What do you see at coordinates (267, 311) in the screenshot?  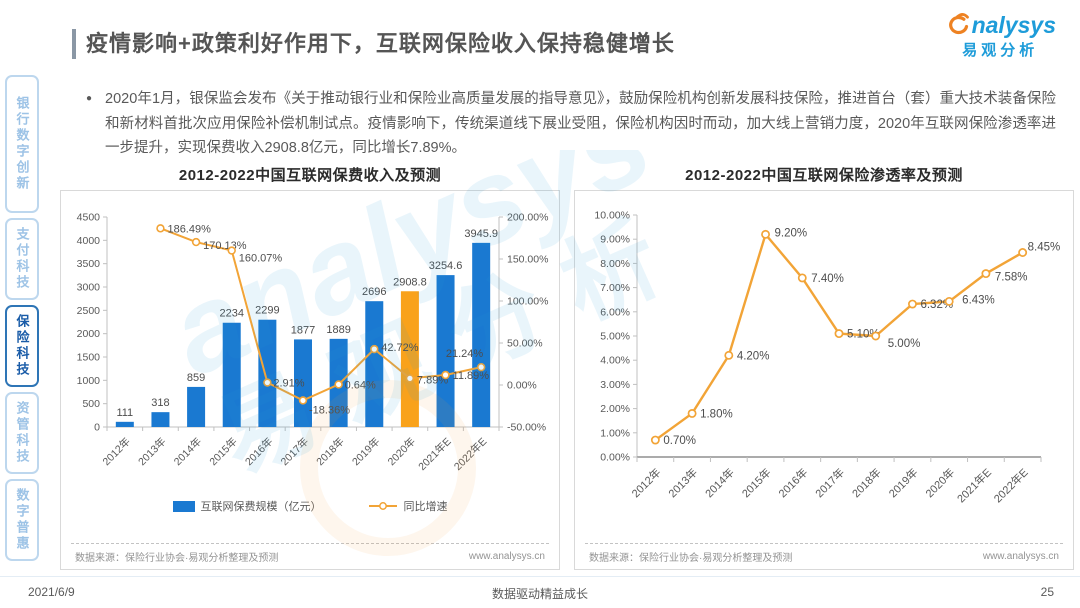 I see `svg-text: 2299` at bounding box center [267, 311].